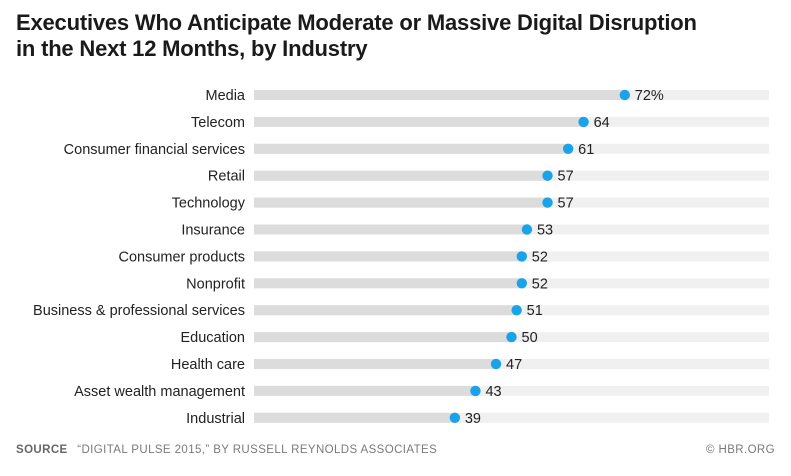  I want to click on chart-row: Health care 47, so click(470, 365).